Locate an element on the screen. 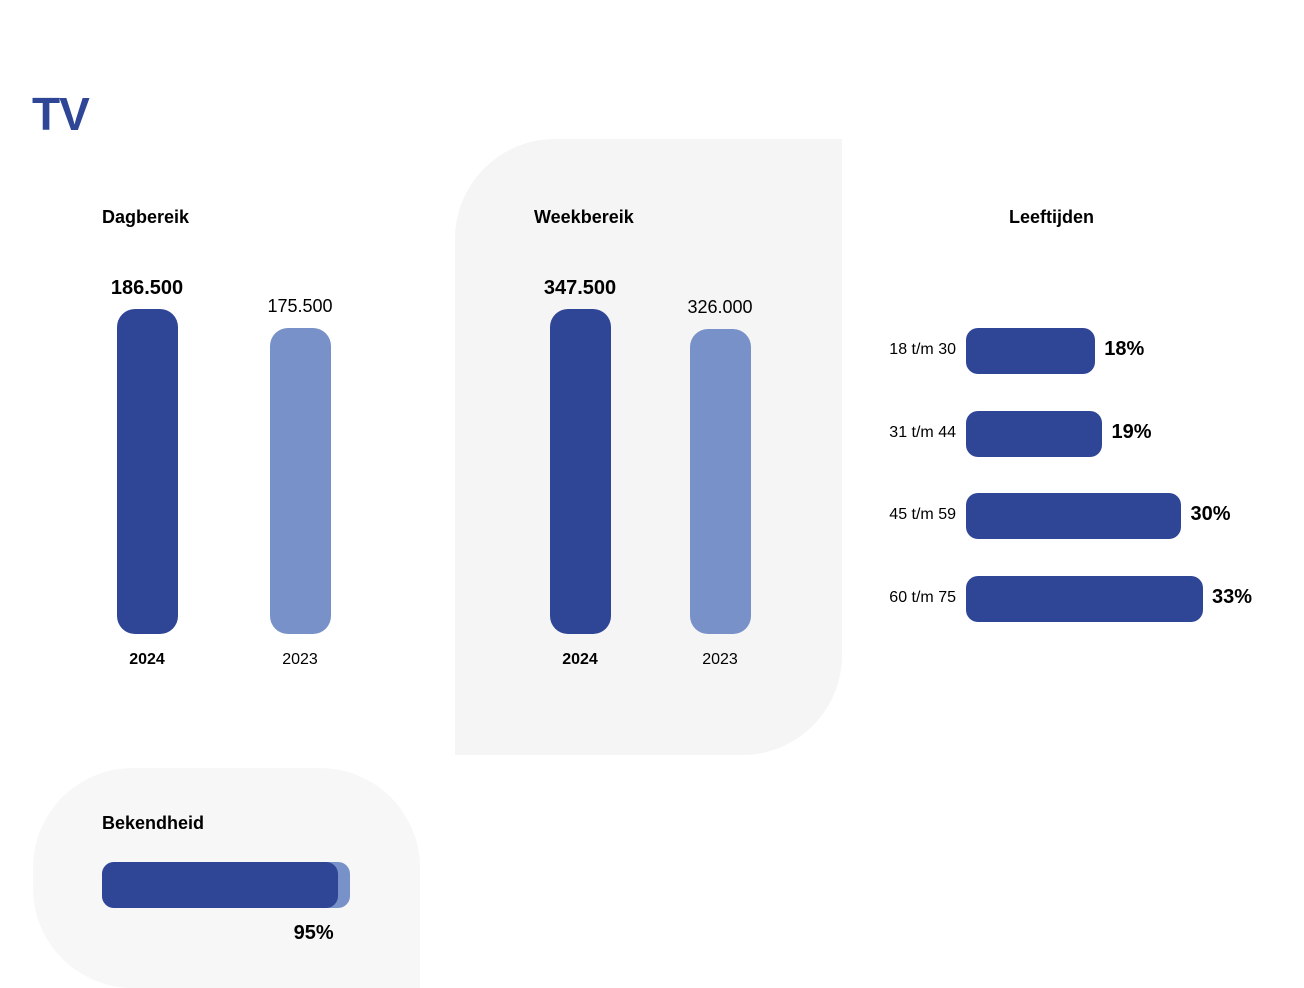 The width and height of the screenshot is (1304, 988). leeftijden-value-label-3: 30% is located at coordinates (1210, 514).